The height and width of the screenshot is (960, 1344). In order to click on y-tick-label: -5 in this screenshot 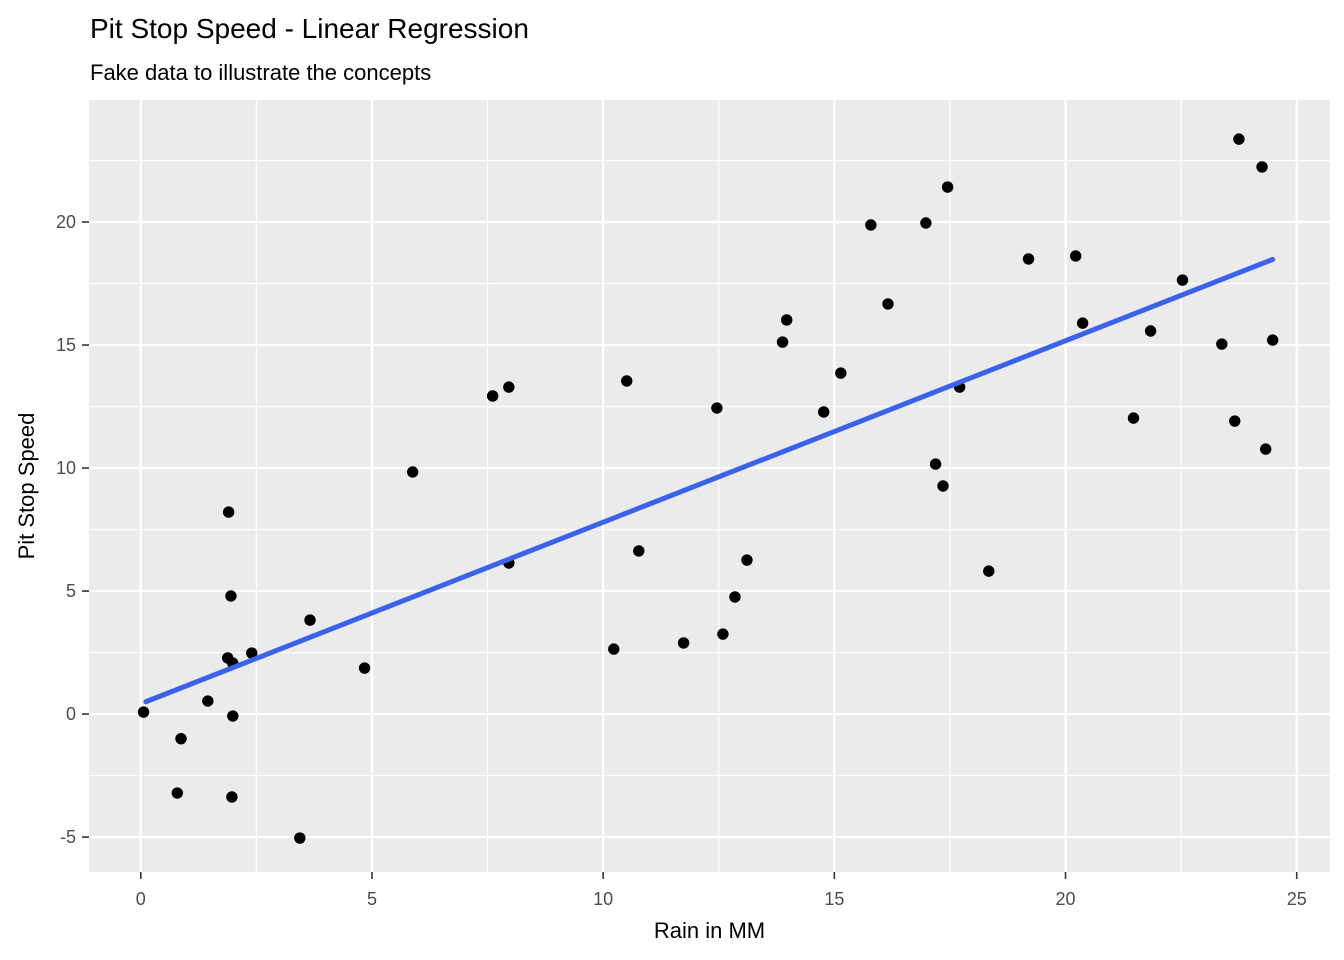, I will do `click(68, 837)`.